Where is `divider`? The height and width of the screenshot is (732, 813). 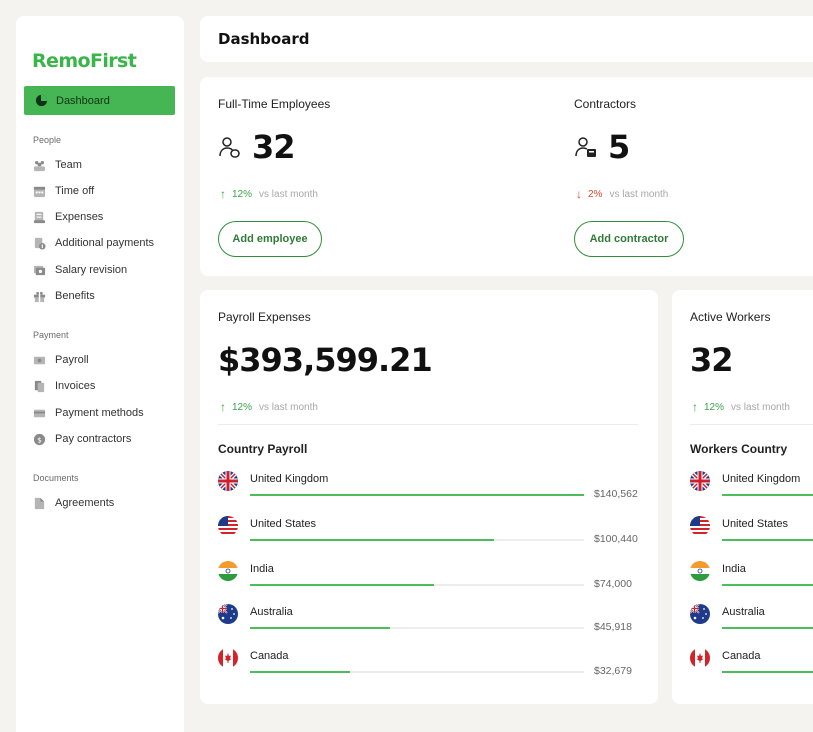
divider is located at coordinates (428, 424).